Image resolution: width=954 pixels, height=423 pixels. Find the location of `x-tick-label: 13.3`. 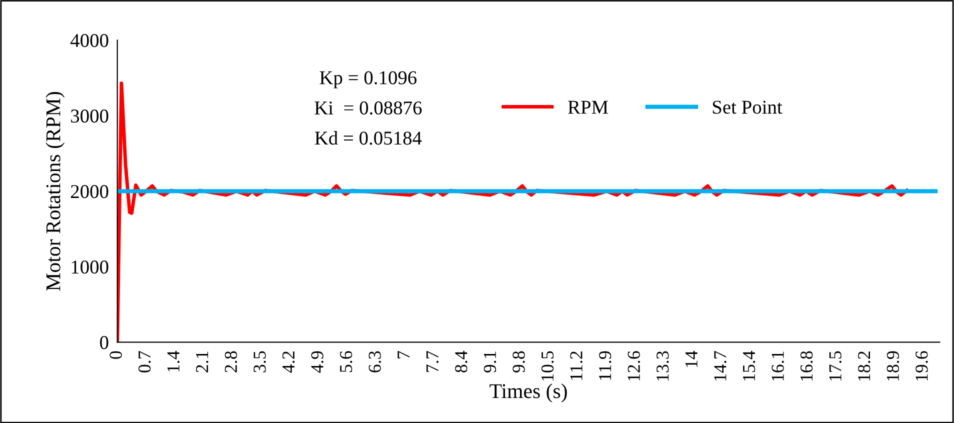

x-tick-label: 13.3 is located at coordinates (662, 366).